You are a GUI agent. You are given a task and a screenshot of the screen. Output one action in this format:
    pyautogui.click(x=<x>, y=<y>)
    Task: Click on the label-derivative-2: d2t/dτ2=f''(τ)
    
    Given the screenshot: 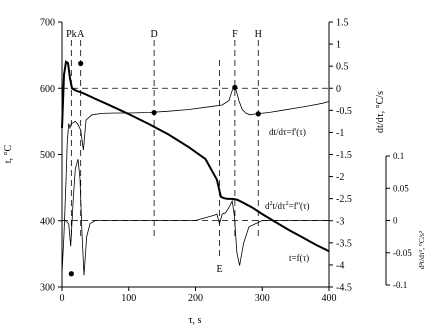 What is the action you would take?
    pyautogui.click(x=287, y=206)
    